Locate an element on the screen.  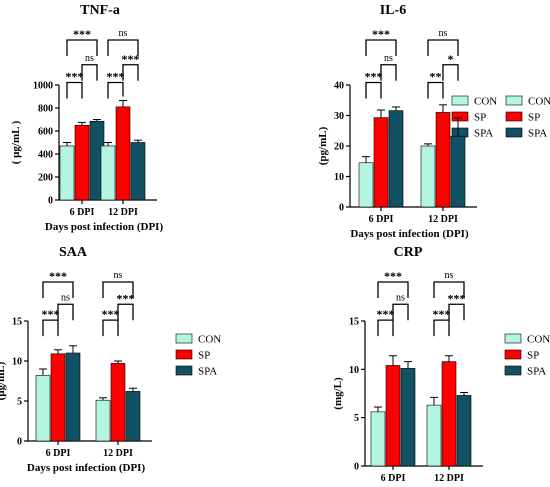
y-tick-label: 200 is located at coordinates (45, 178).